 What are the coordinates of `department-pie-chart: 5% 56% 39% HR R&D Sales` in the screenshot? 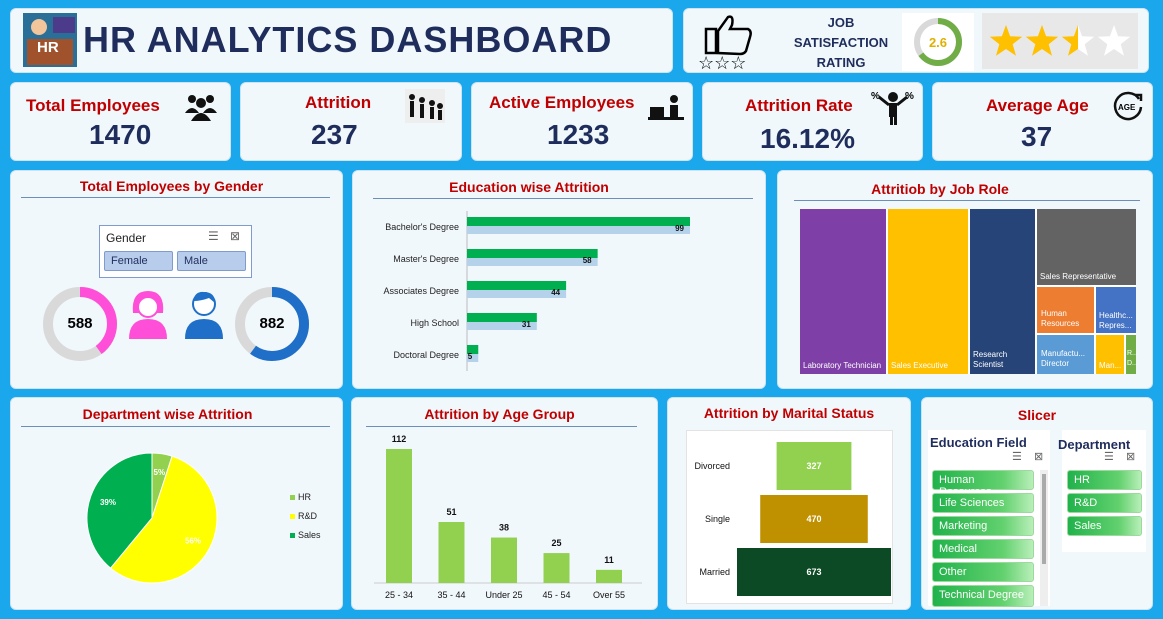 It's located at (203, 518).